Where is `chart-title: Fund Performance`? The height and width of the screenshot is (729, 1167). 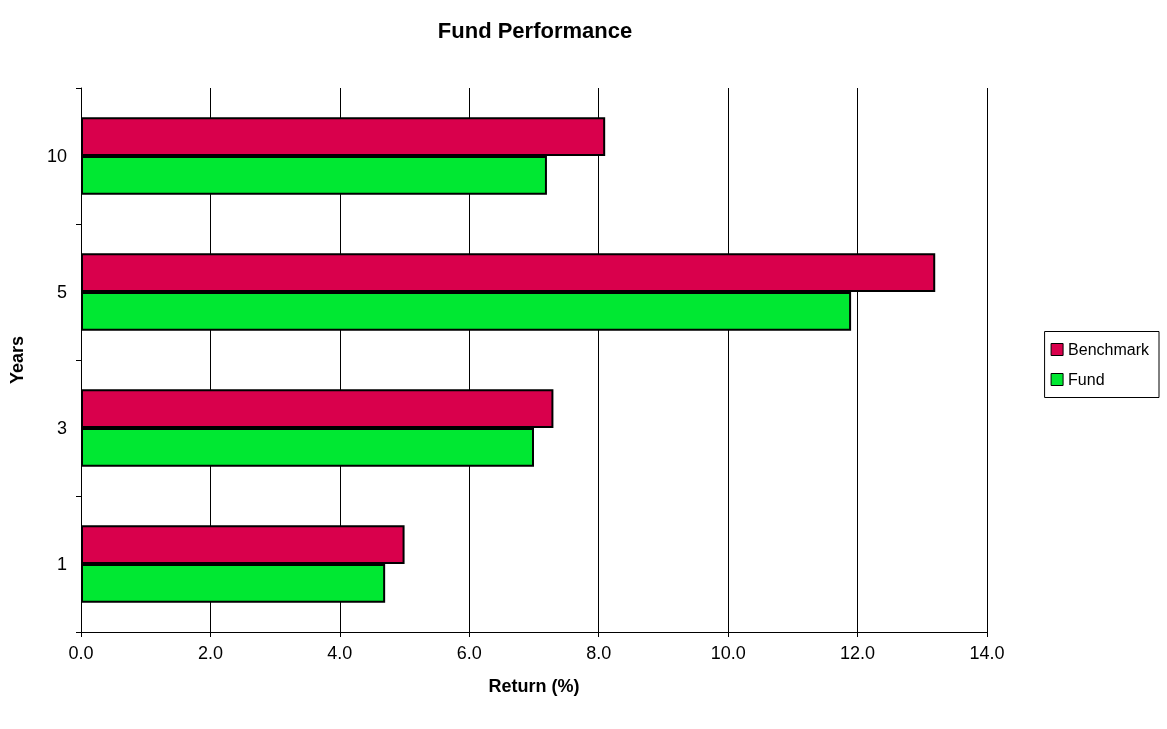
chart-title: Fund Performance is located at coordinates (535, 30).